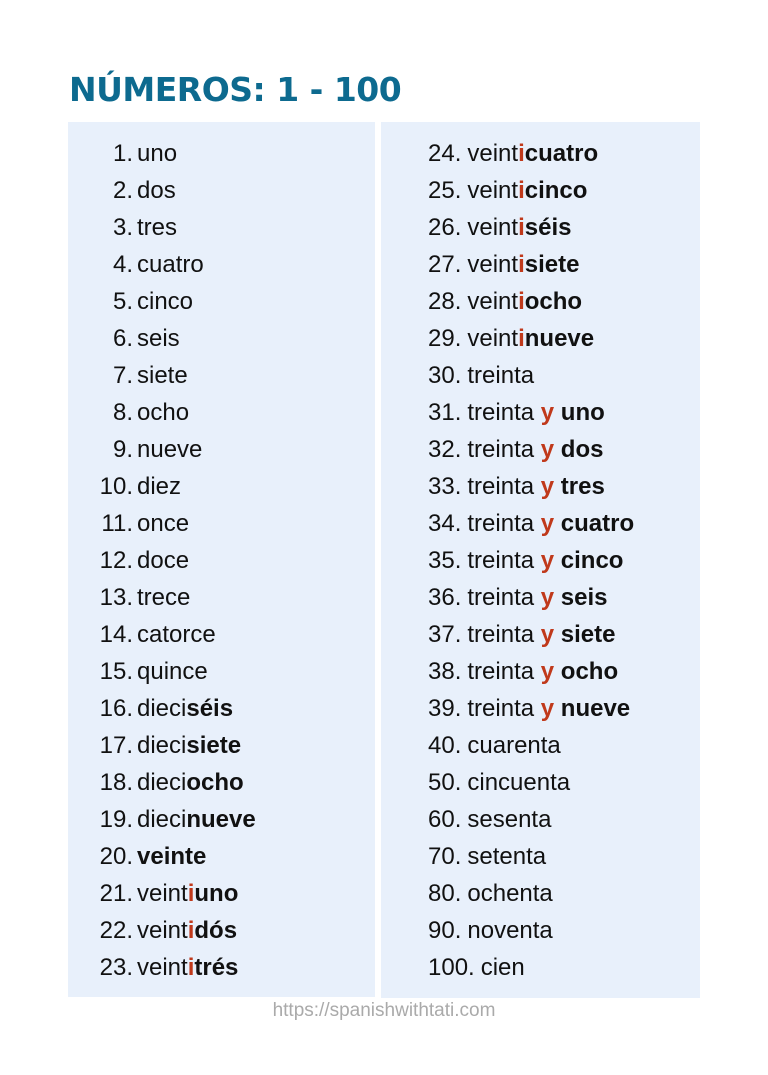 The height and width of the screenshot is (1075, 768). What do you see at coordinates (157, 227) in the screenshot?
I see `word-part: tres` at bounding box center [157, 227].